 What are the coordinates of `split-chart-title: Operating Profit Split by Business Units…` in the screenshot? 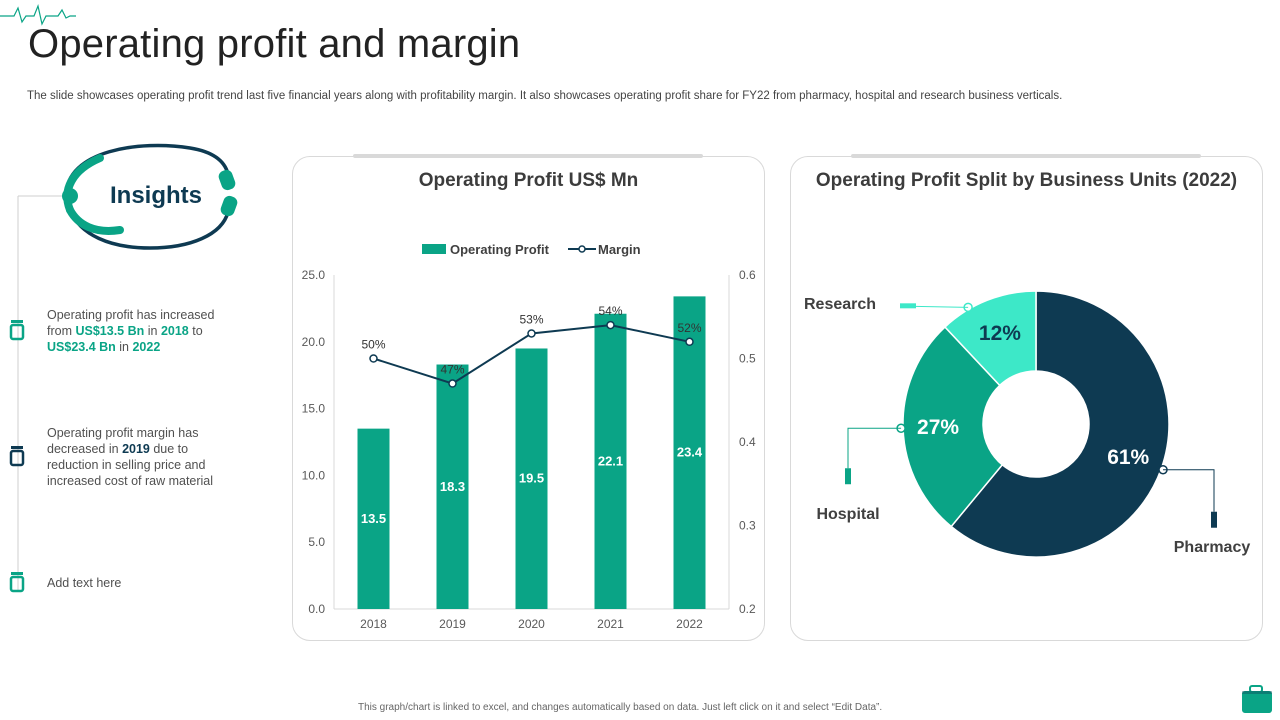 It's located at (1026, 180).